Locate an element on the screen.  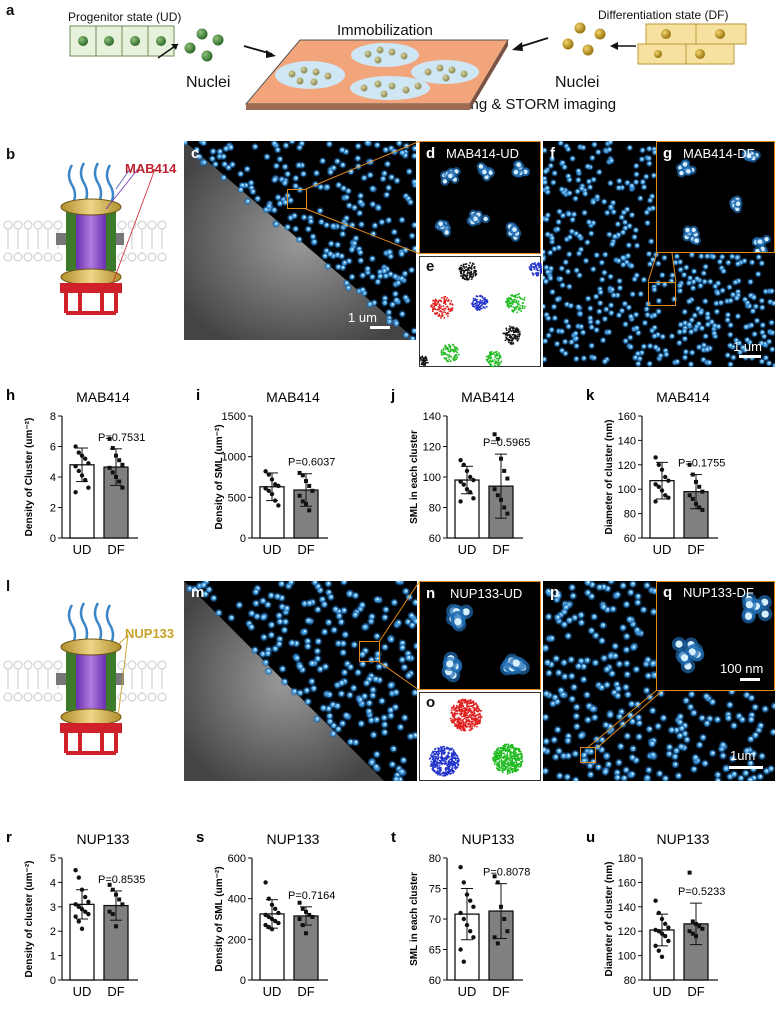
chart-title: NUP133 is located at coordinates (103, 839).